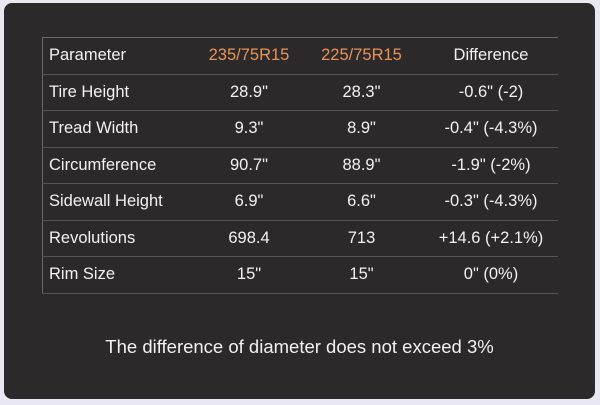 This screenshot has width=600, height=405. Describe the element at coordinates (361, 275) in the screenshot. I see `tire-2-cell: 15"` at that location.